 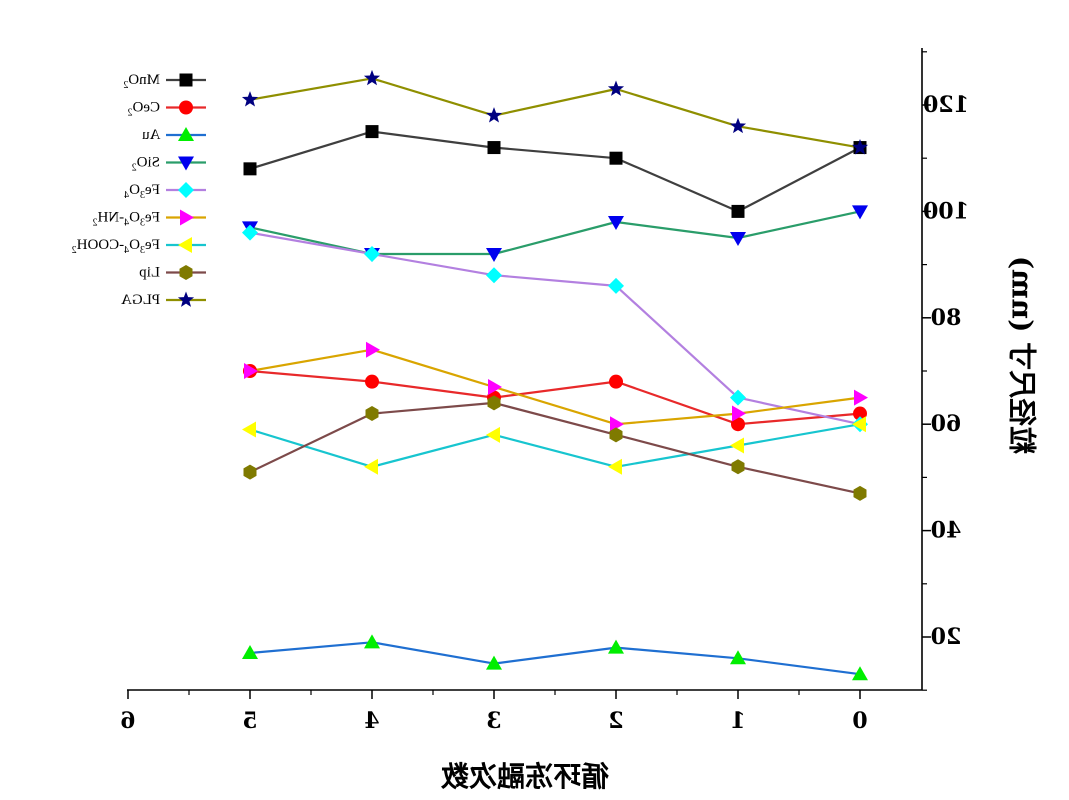 I want to click on series-line-plga, so click(x=555, y=113).